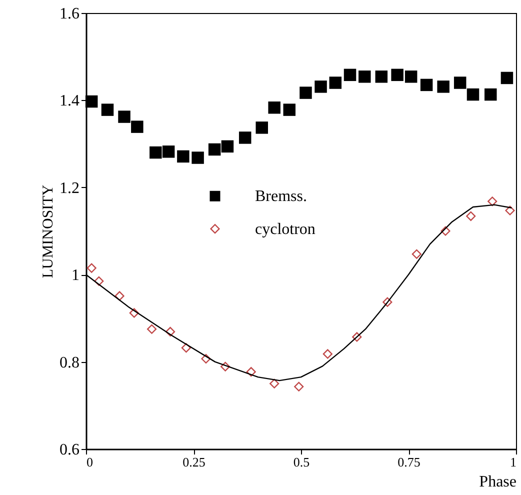  Describe the element at coordinates (281, 197) in the screenshot. I see `legend-label: Bremss.` at that location.